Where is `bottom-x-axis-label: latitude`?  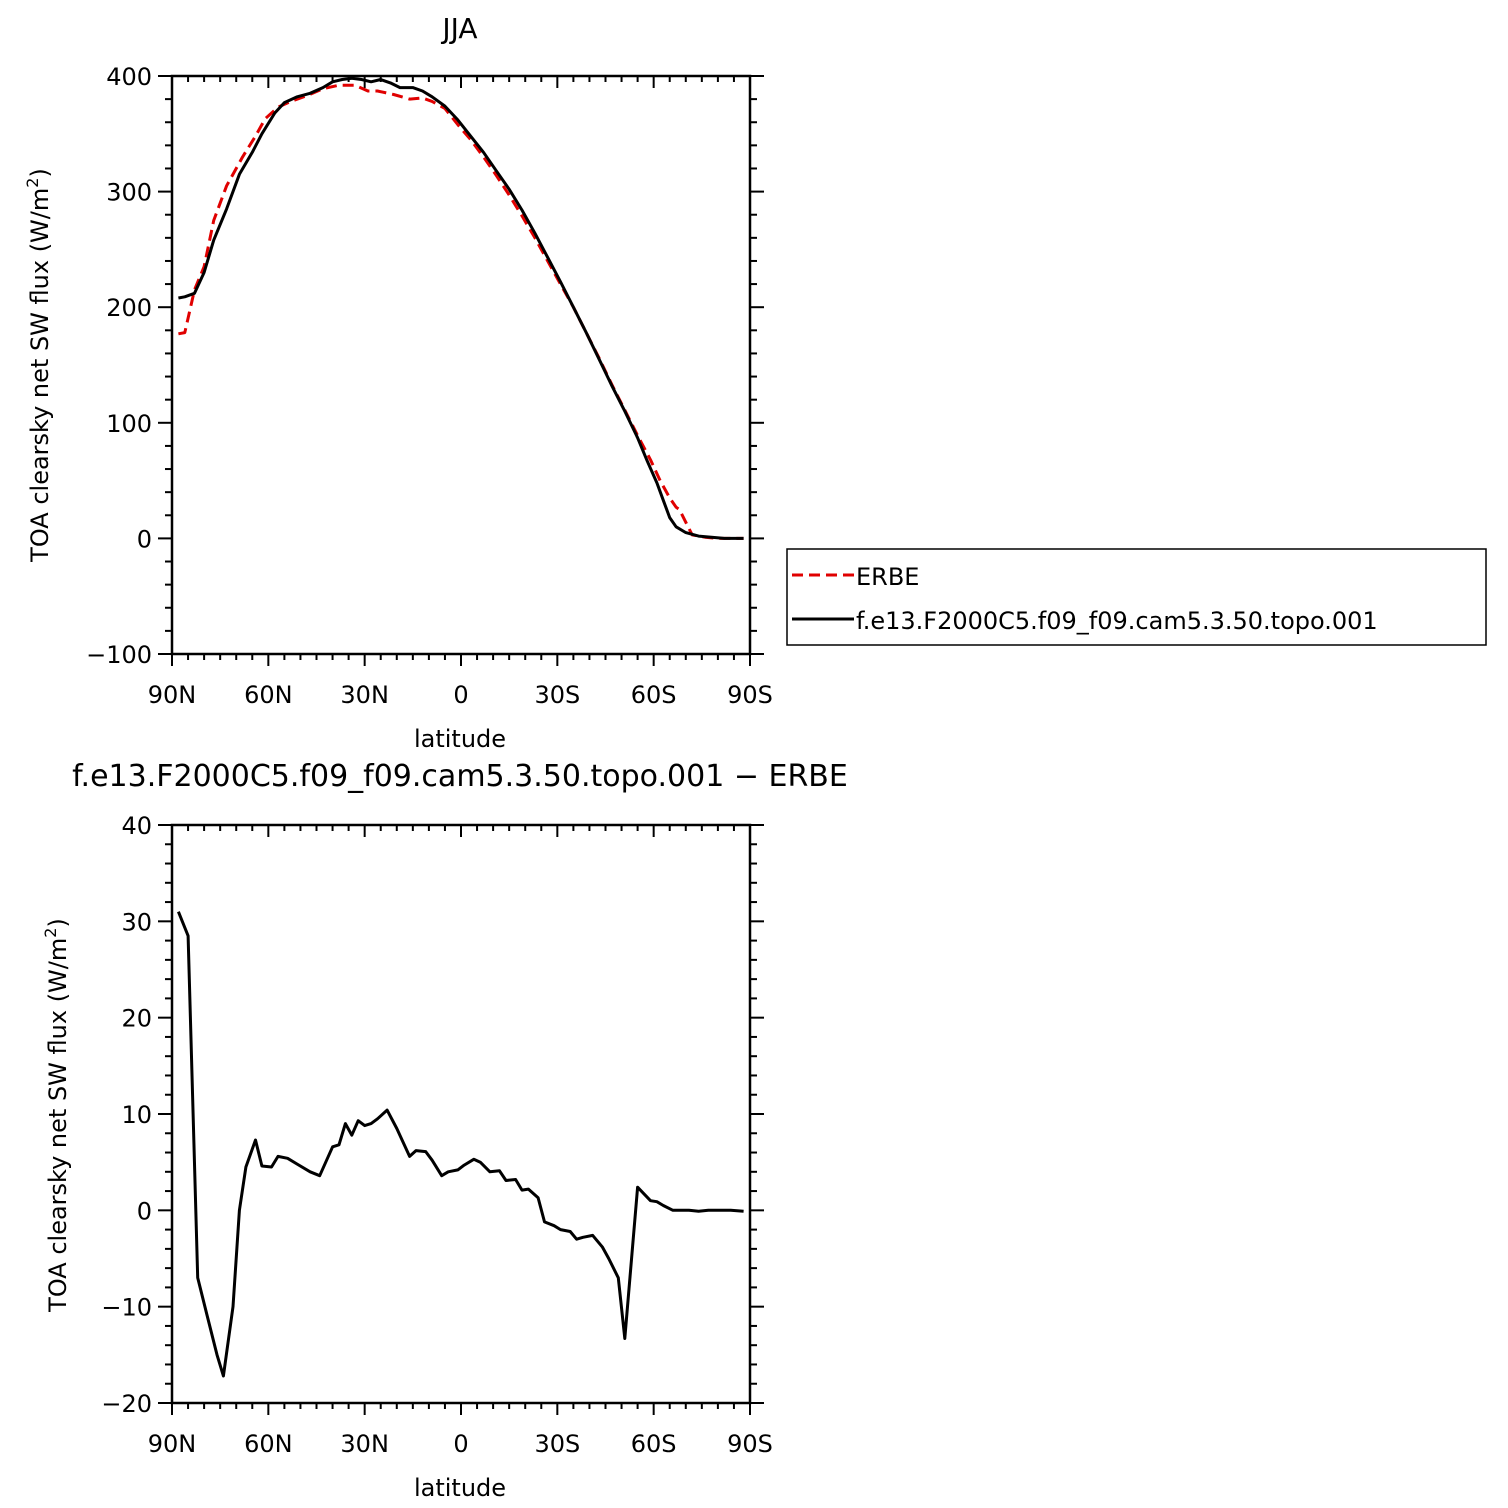
bottom-x-axis-label: latitude is located at coordinates (460, 1488).